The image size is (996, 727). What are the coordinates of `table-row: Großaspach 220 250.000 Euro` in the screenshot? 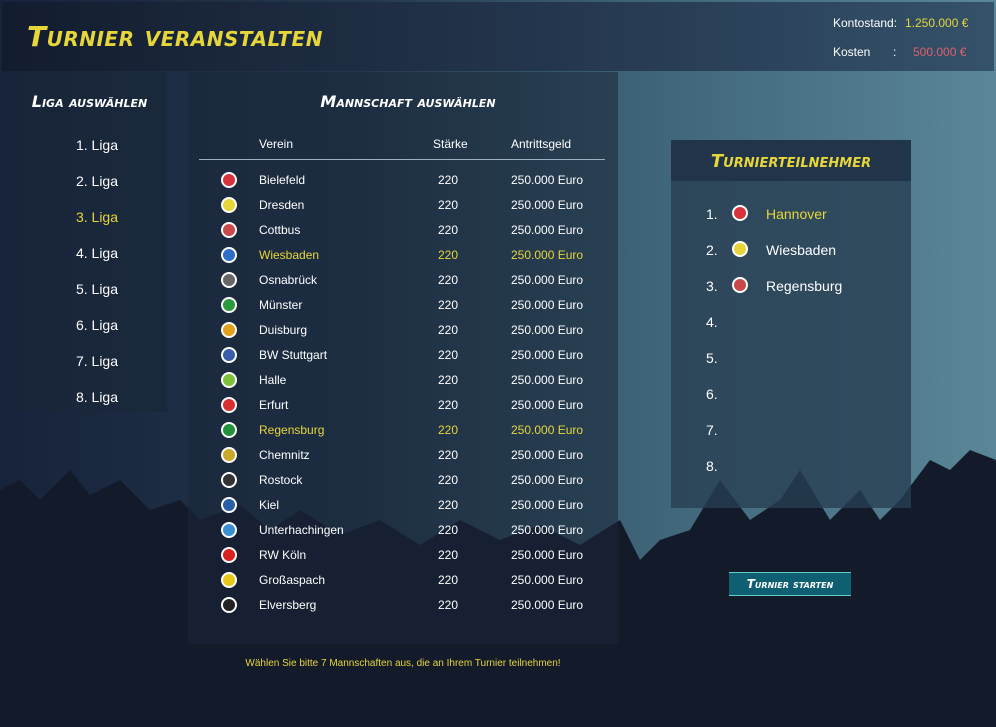 It's located at (402, 580).